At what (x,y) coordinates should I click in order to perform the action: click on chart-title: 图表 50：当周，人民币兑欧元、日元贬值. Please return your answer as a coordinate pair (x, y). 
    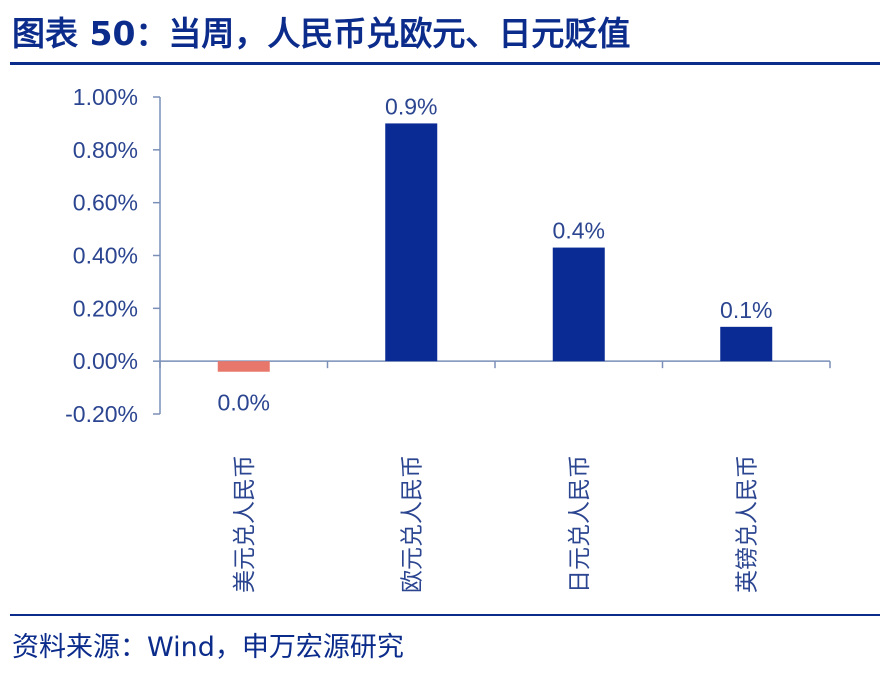
    Looking at the image, I should click on (321, 33).